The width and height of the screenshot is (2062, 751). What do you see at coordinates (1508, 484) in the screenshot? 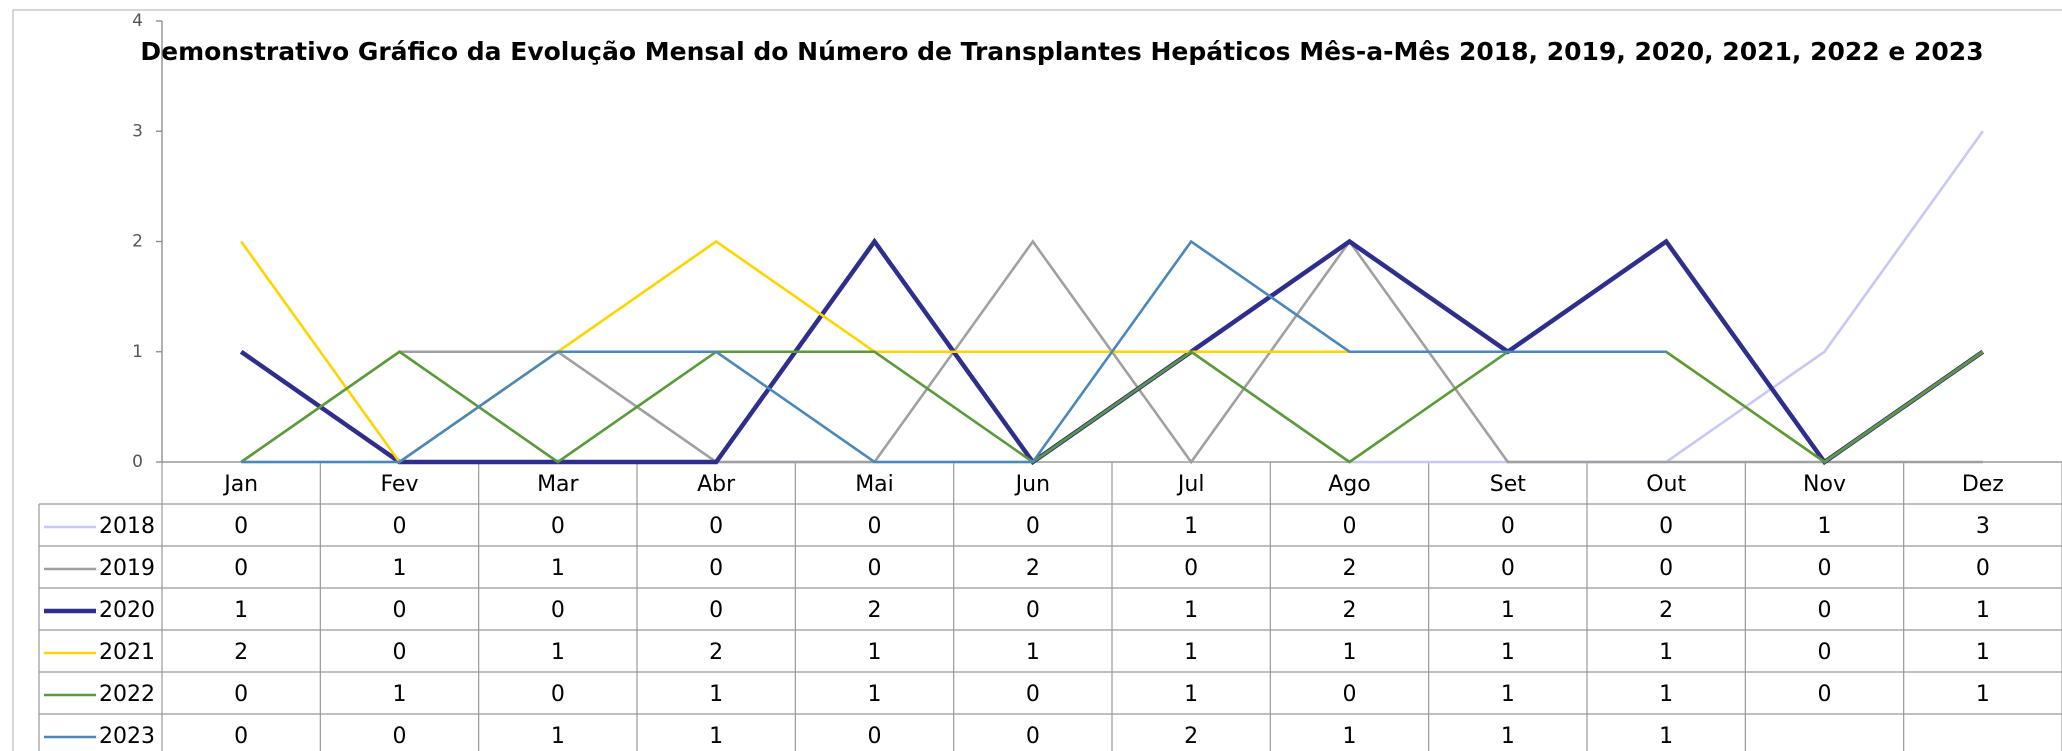
I see `x-tick-label: Set` at bounding box center [1508, 484].